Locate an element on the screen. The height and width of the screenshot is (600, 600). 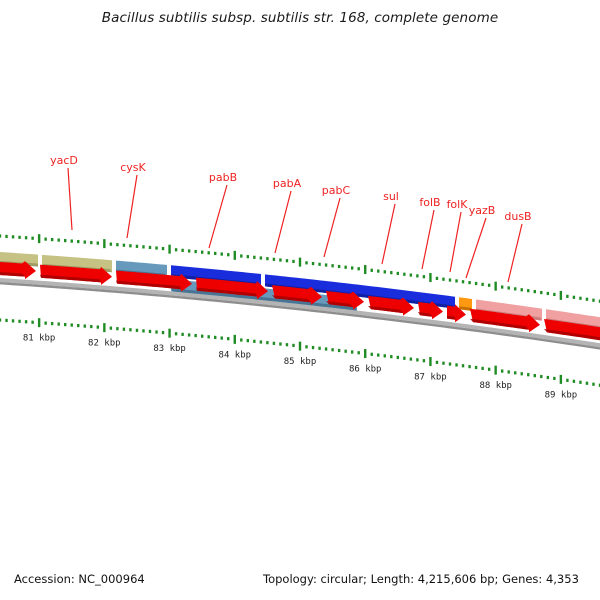
gene-label-yazB: yazB is located at coordinates (480, 241).